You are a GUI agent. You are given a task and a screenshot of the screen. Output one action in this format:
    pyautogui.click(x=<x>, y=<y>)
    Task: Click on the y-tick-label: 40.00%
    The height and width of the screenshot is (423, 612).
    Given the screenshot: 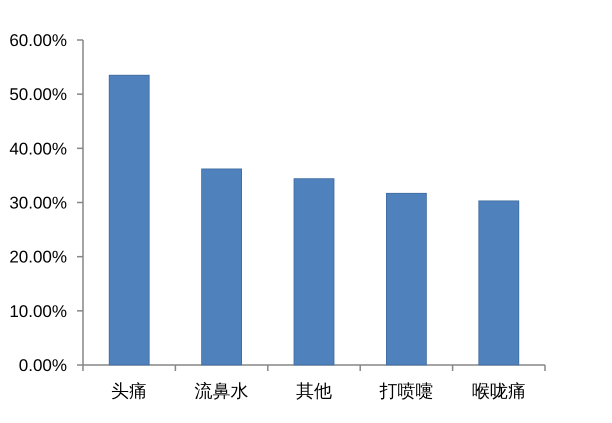 What is the action you would take?
    pyautogui.click(x=38, y=148)
    